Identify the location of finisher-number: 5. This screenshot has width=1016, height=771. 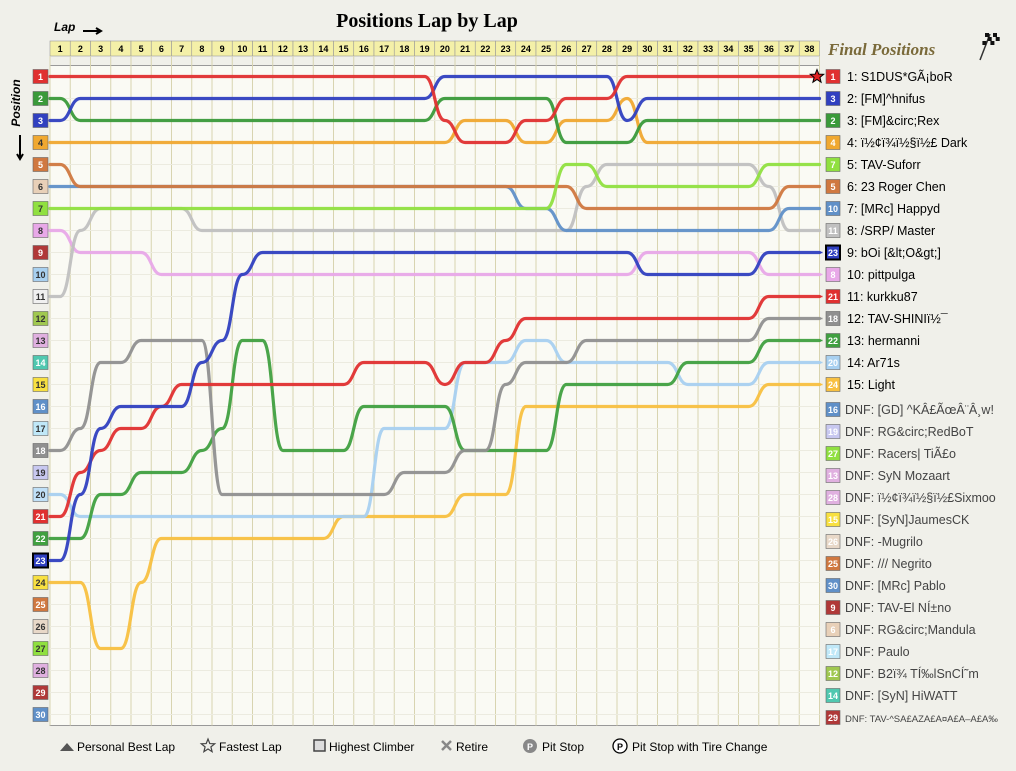
(832, 187).